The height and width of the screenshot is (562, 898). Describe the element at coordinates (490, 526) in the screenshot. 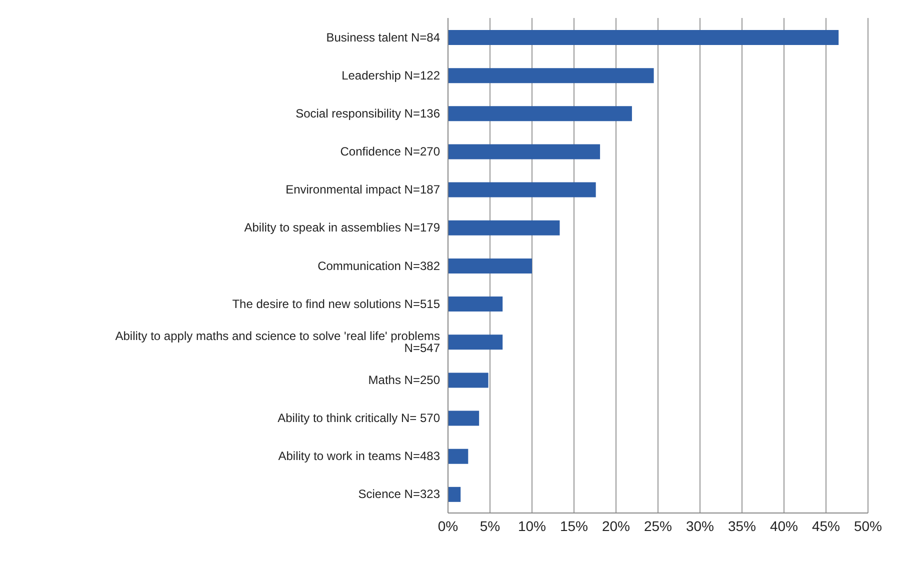

I see `x-tick-label: 5%` at that location.